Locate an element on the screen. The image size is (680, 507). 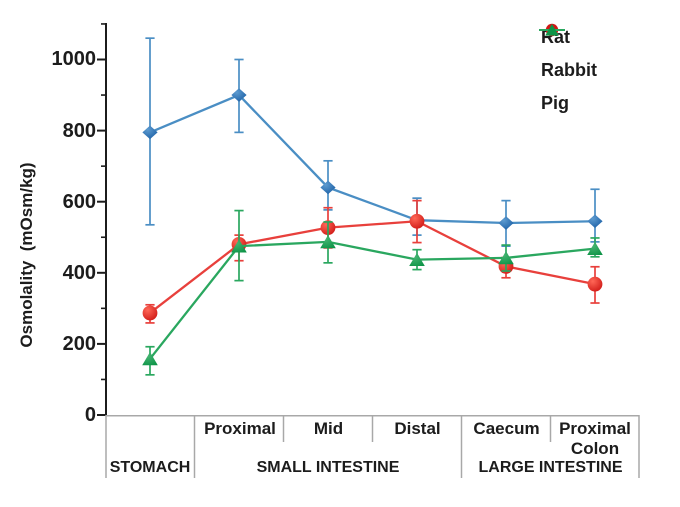
x-label-caecum: Caecum is located at coordinates (506, 428).